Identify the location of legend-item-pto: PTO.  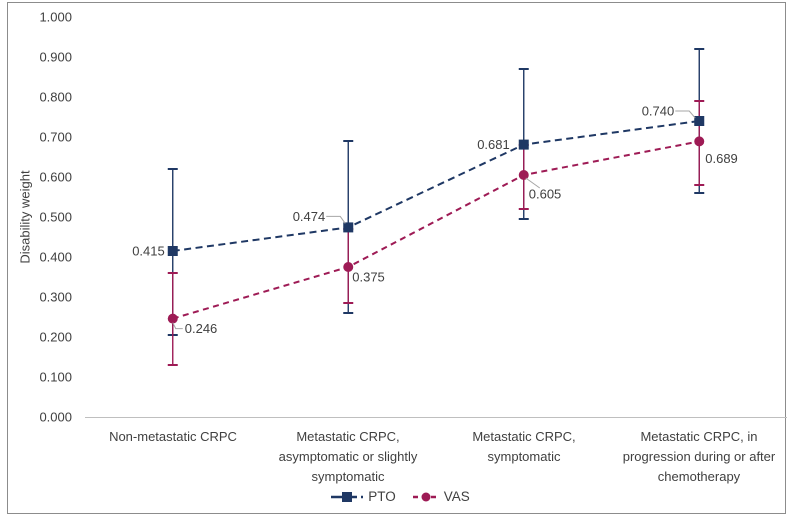
(363, 496).